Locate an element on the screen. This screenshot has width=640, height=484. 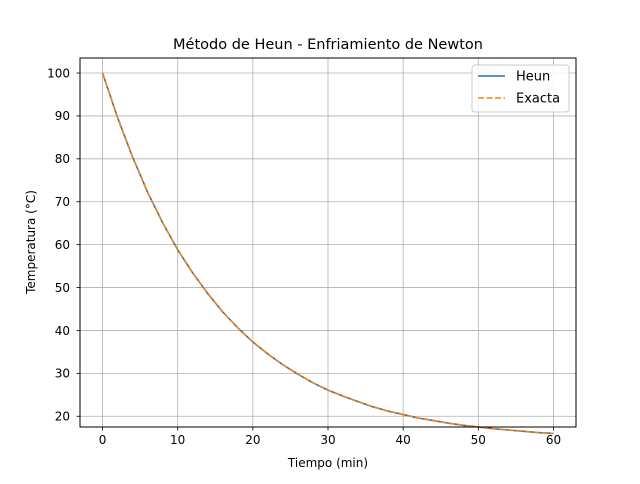
y-tick-label: 30 is located at coordinates (62, 374).